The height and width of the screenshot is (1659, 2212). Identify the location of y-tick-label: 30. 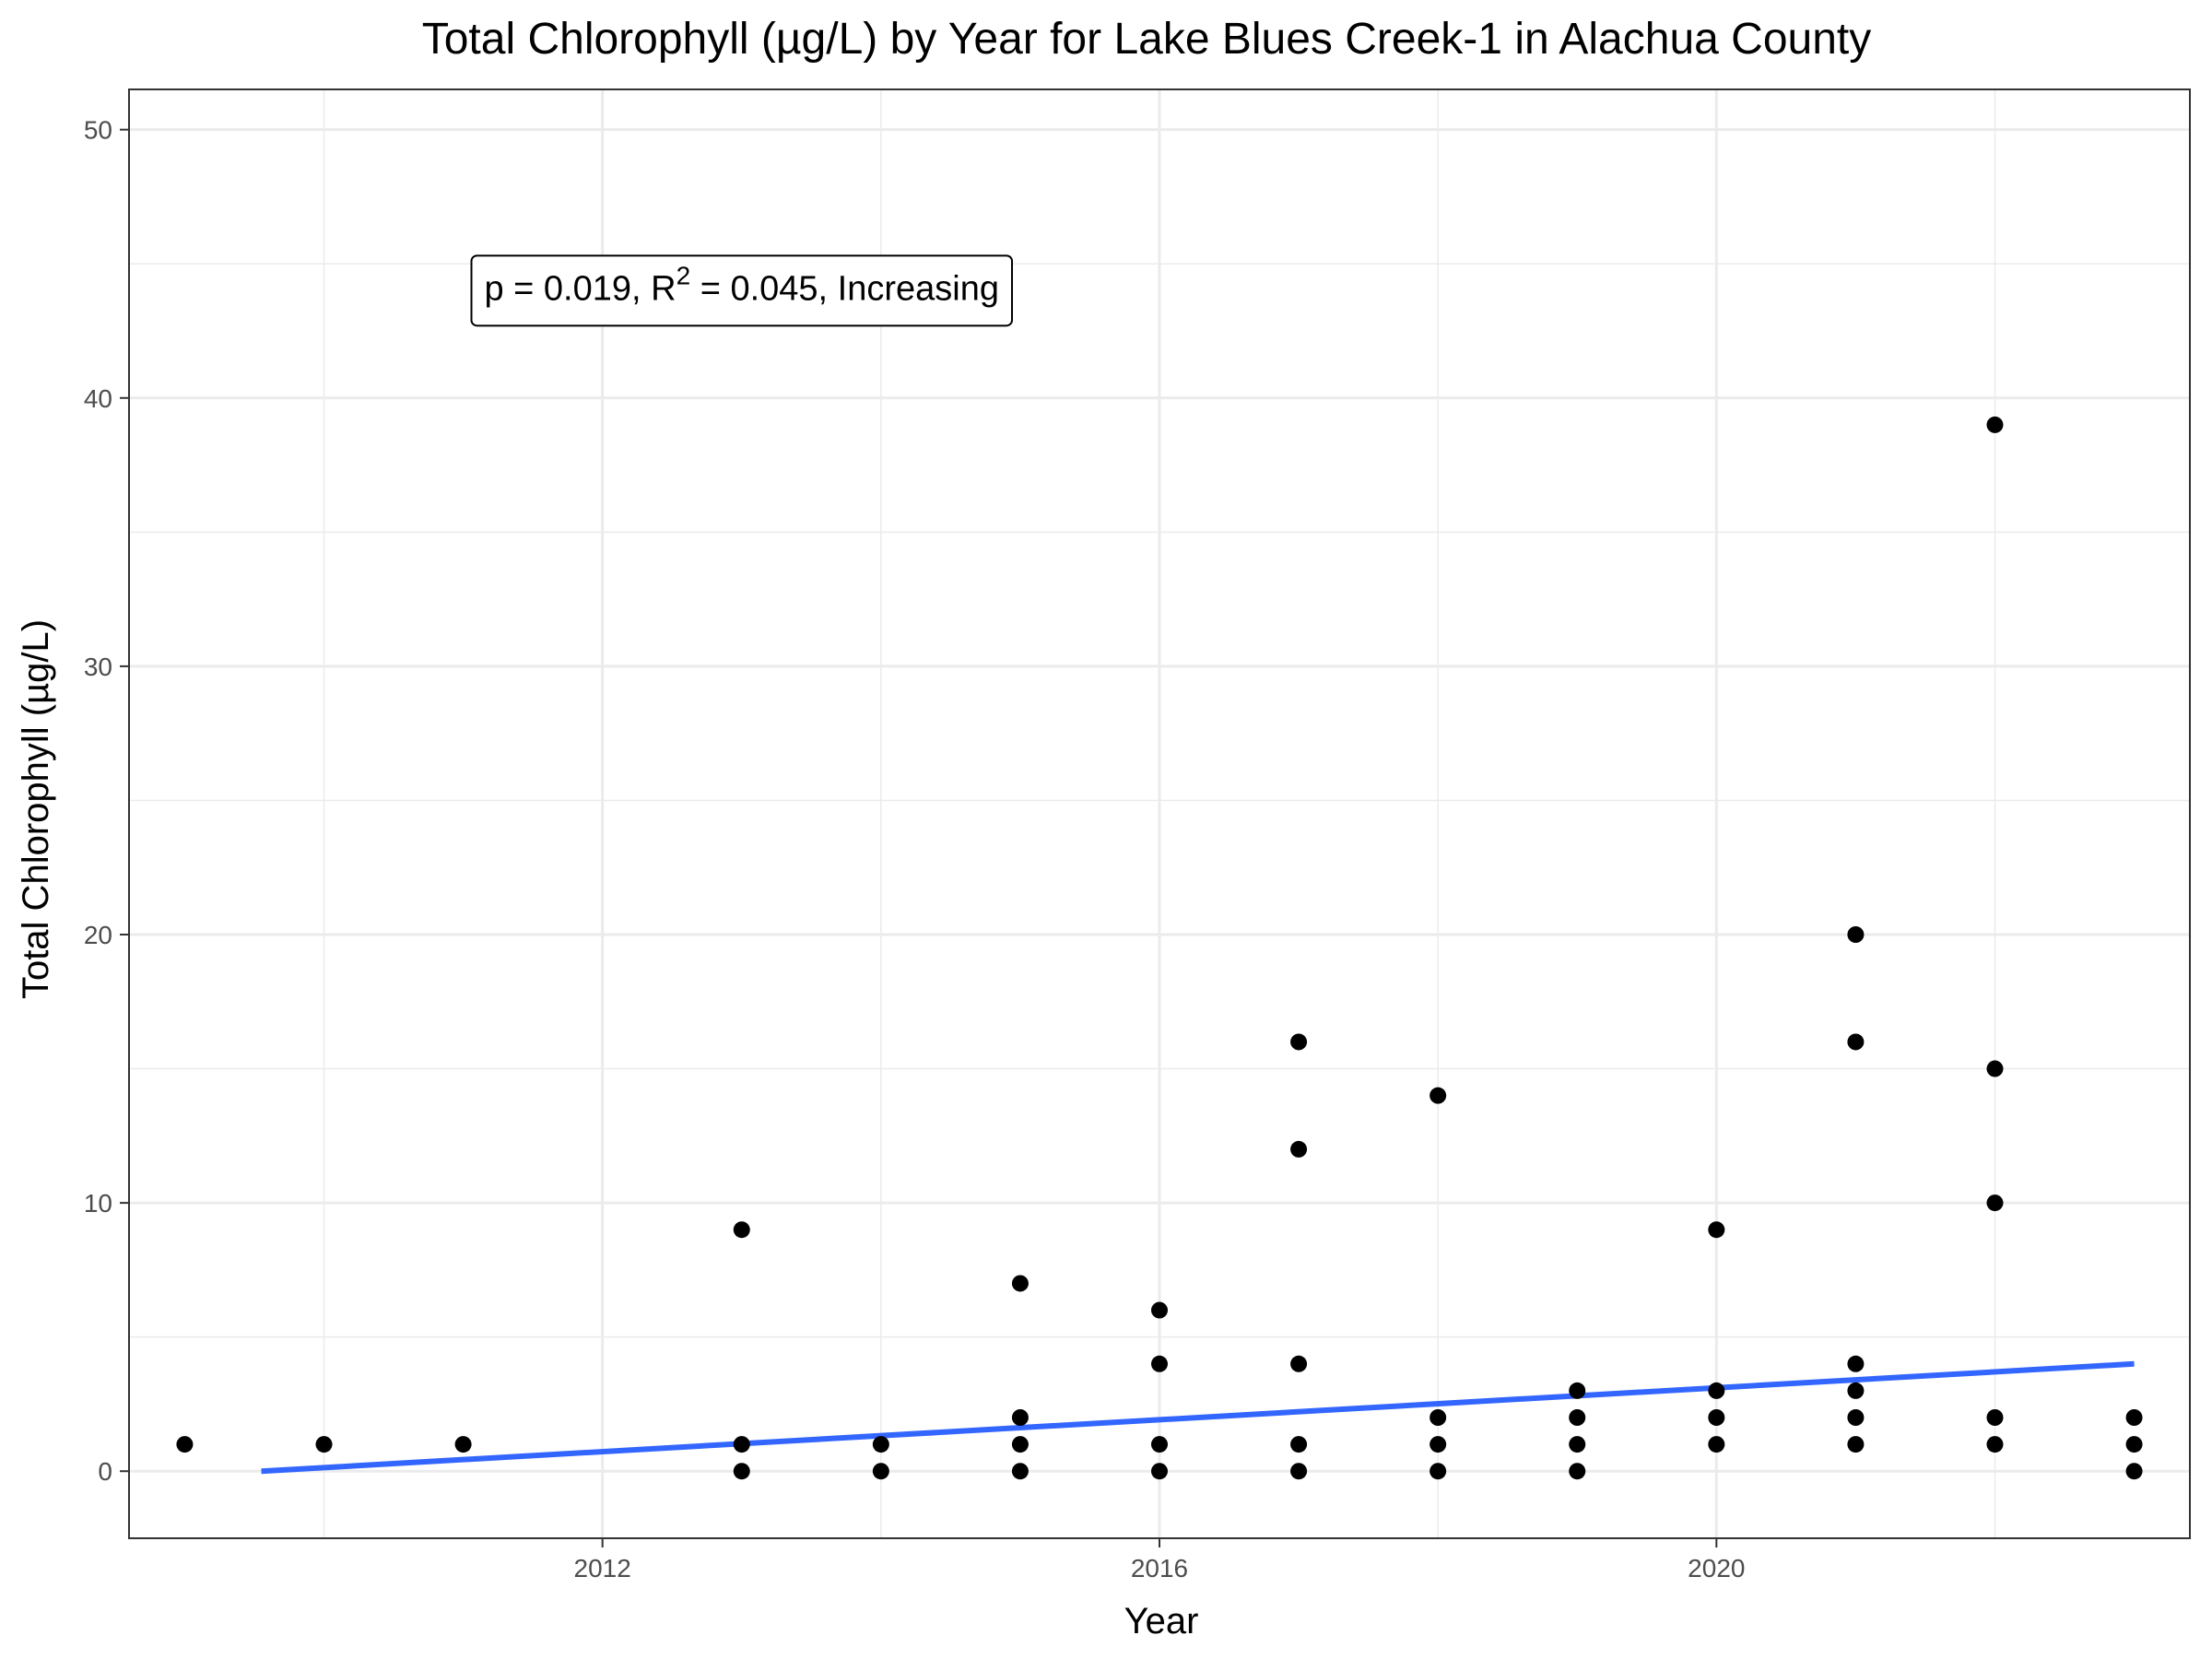
(98, 667).